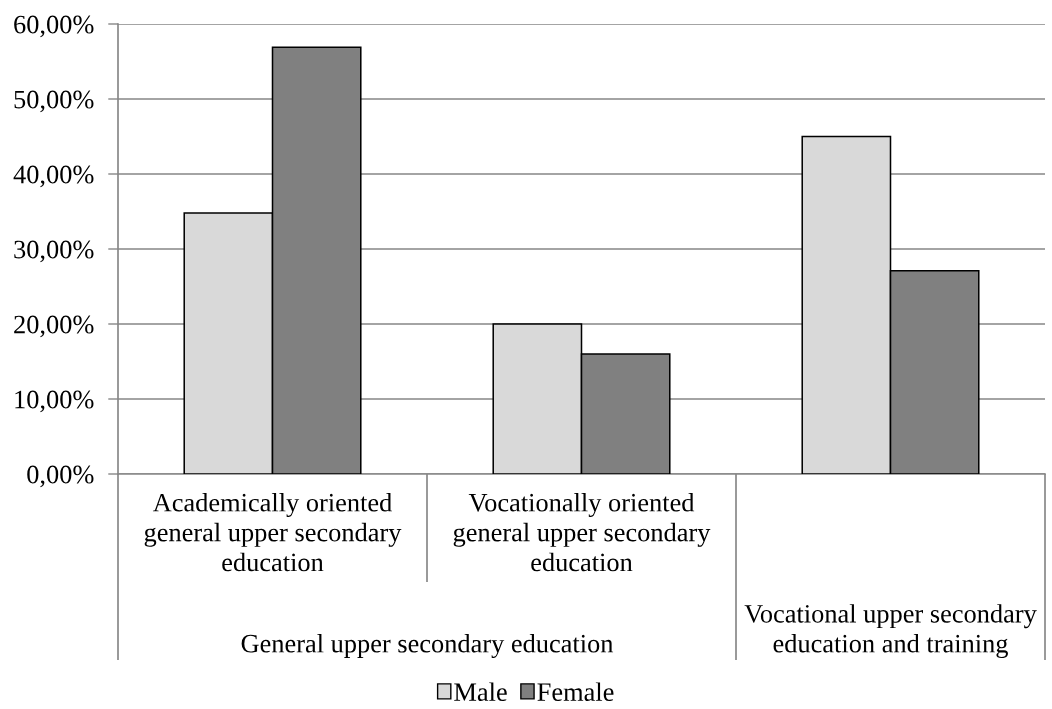 The image size is (1052, 709). Describe the element at coordinates (480, 691) in the screenshot. I see `legend-label: Male` at that location.